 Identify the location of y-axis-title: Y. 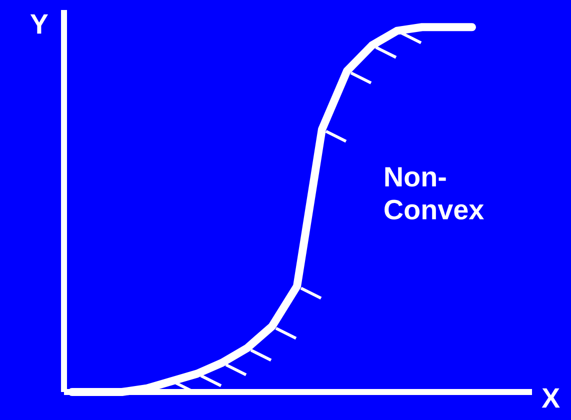
(39, 24).